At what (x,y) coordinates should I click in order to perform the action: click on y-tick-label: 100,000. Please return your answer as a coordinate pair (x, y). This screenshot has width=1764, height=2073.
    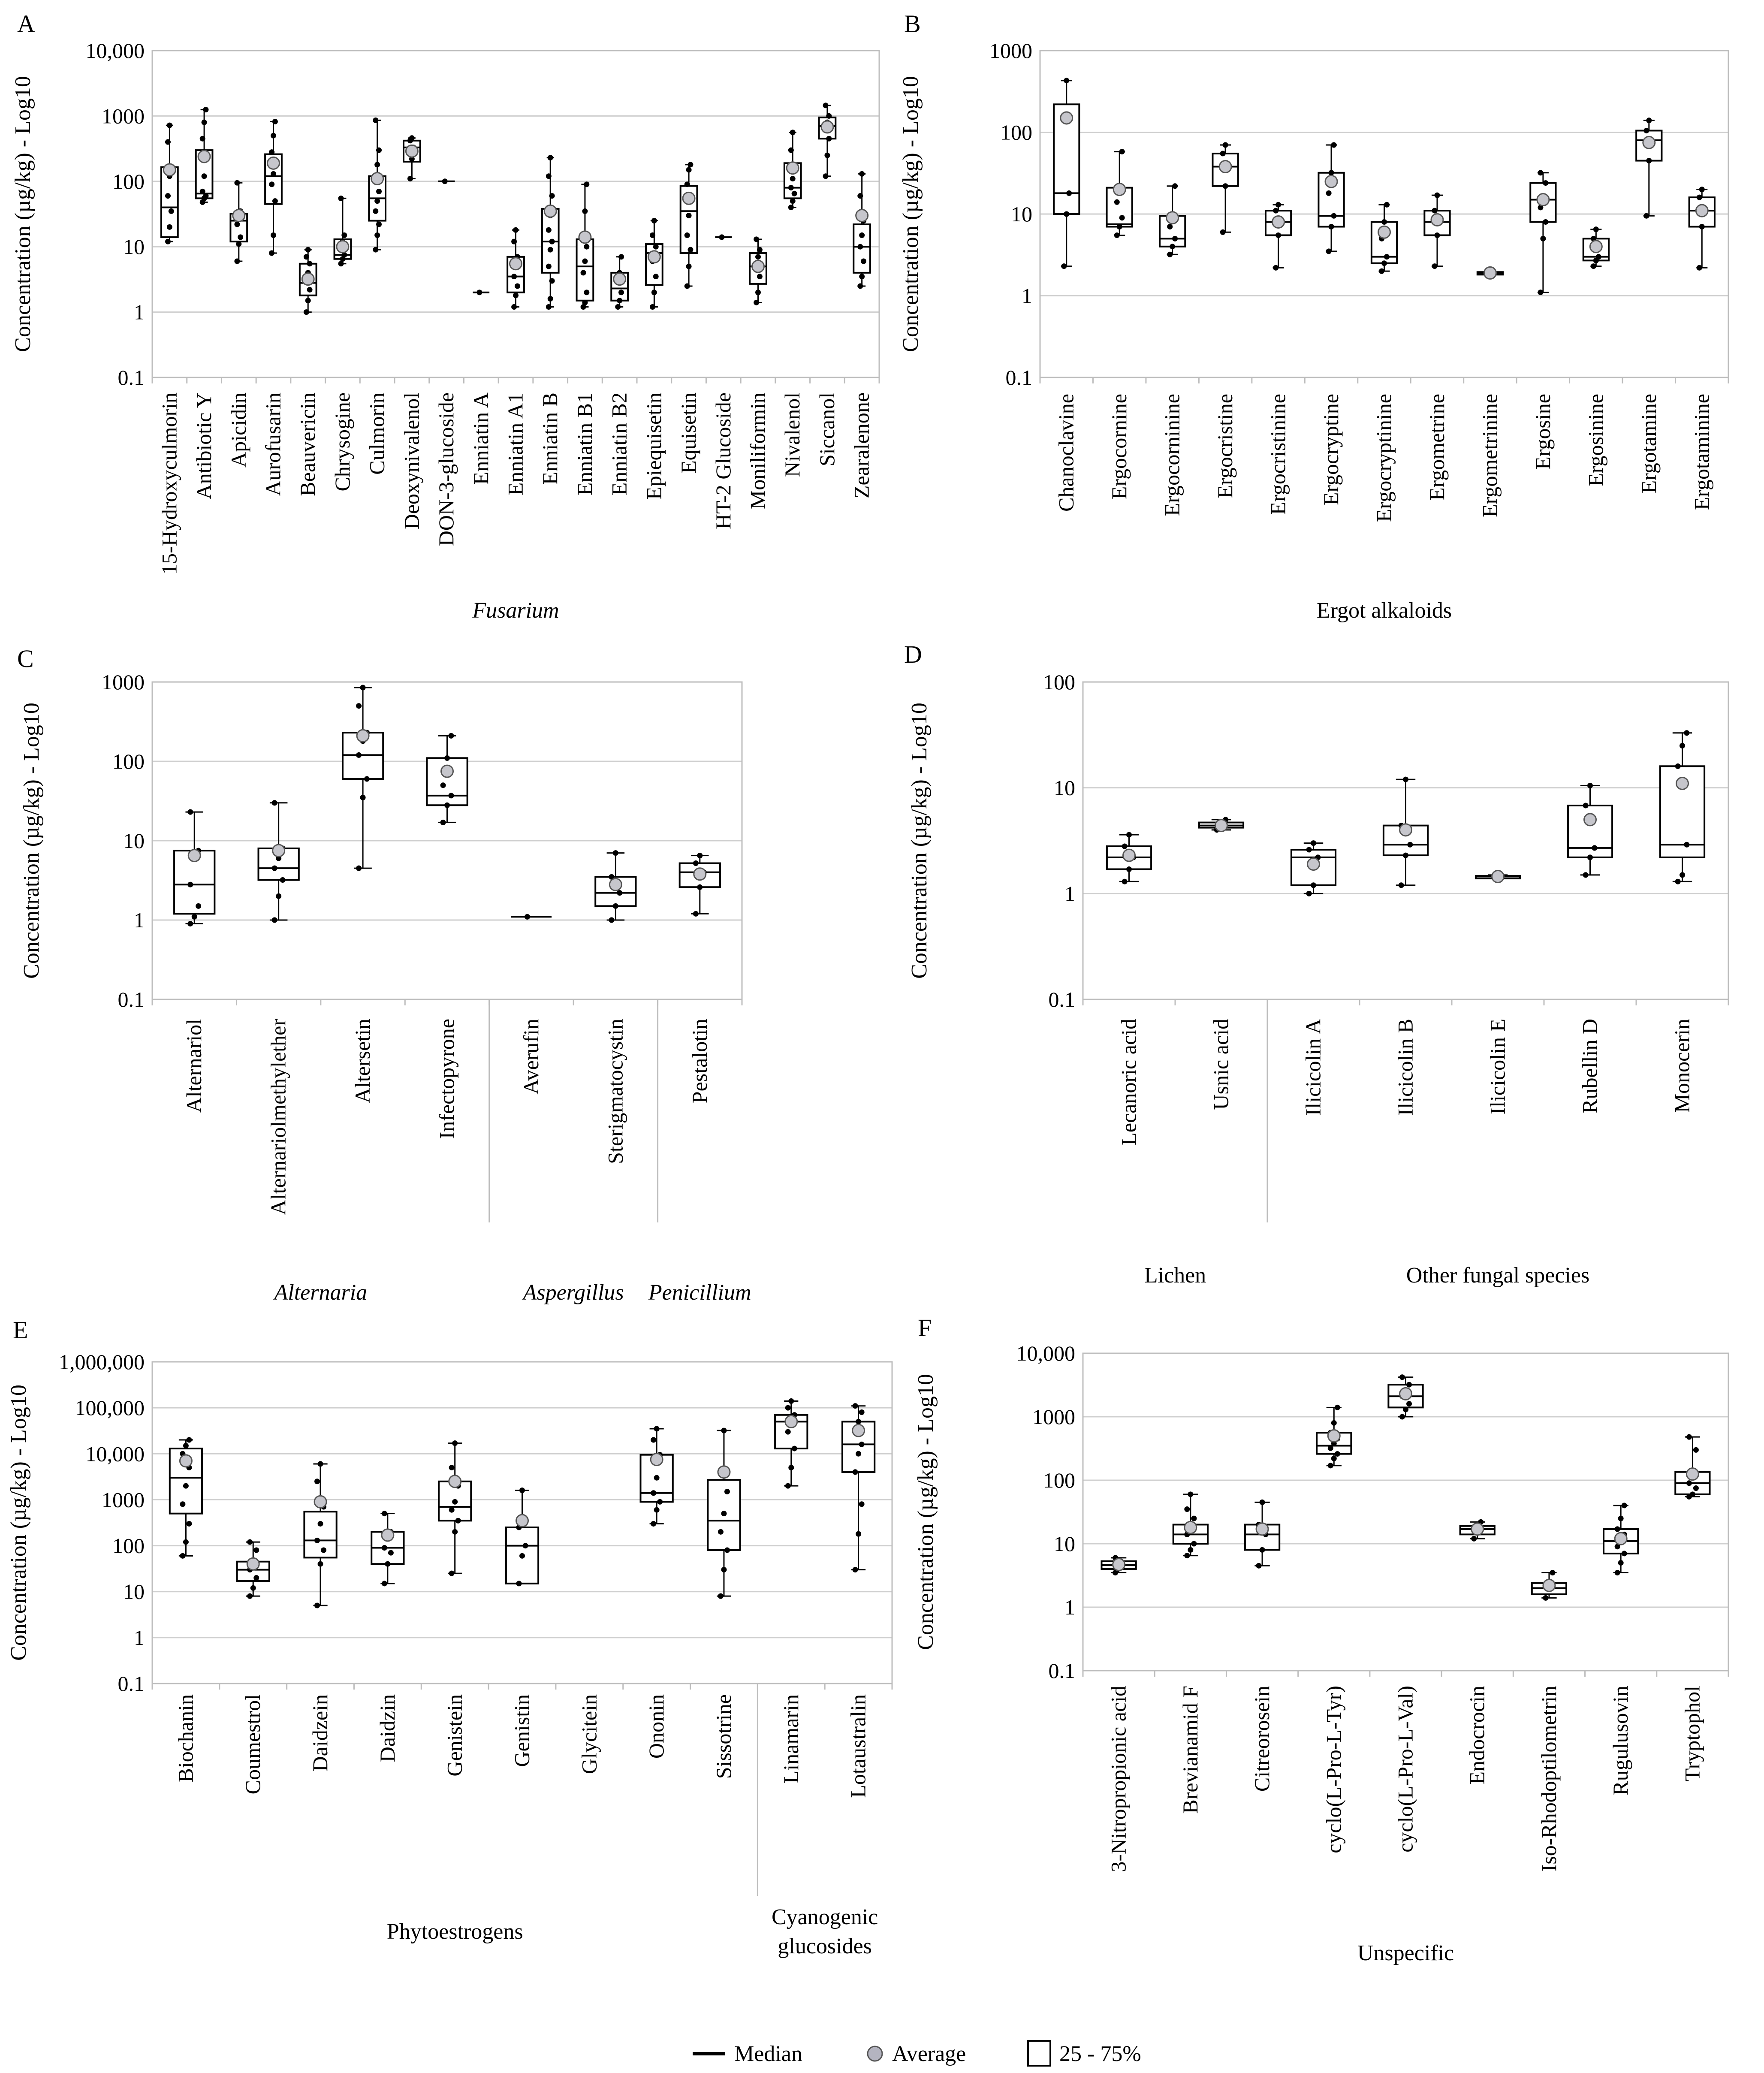
    Looking at the image, I should click on (110, 1408).